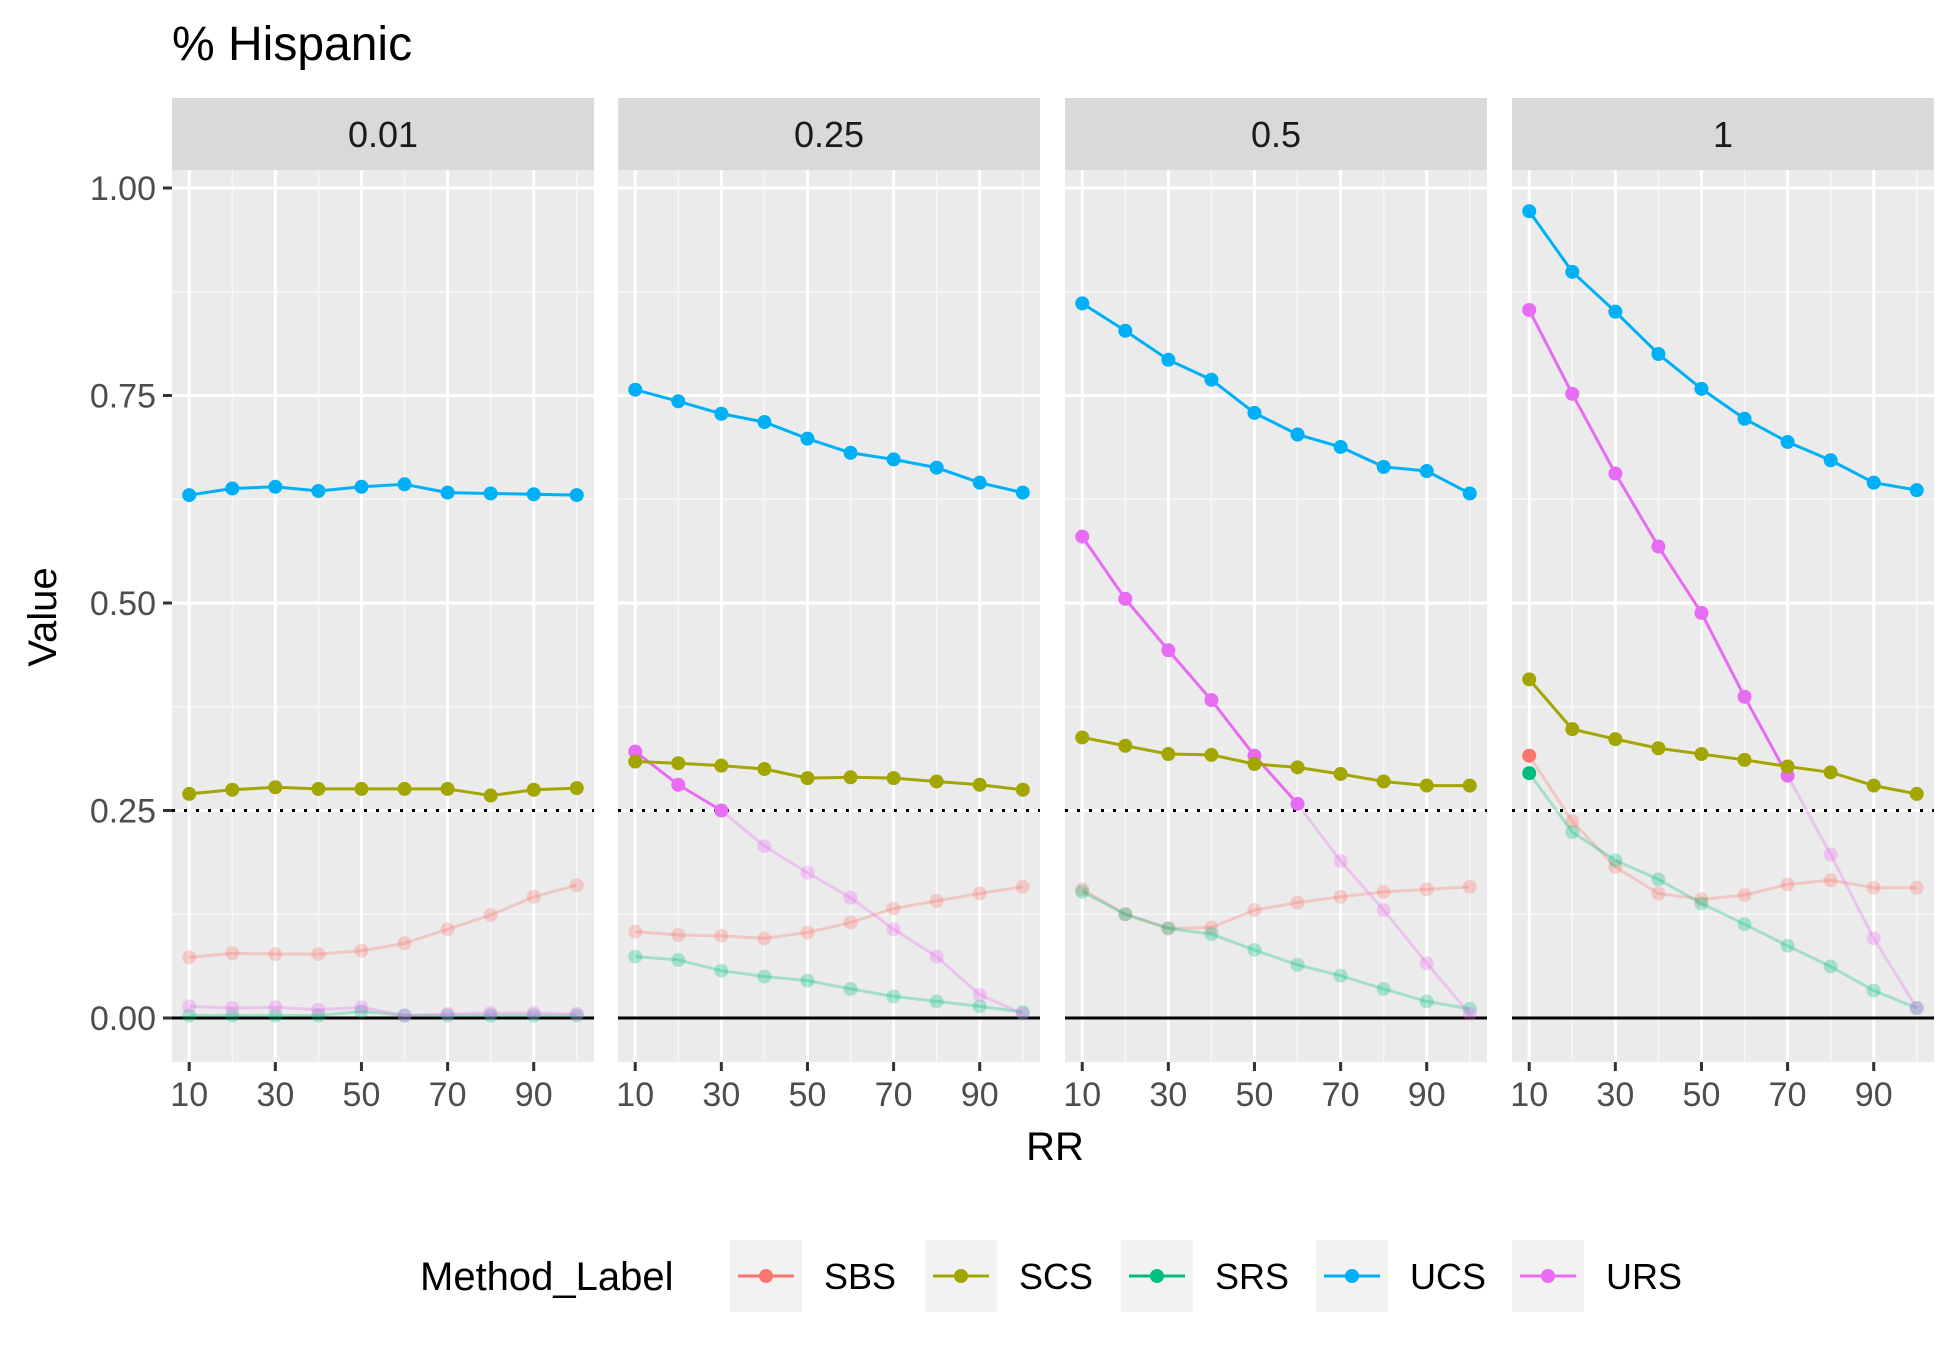 The width and height of the screenshot is (1950, 1350). What do you see at coordinates (1548, 1276) in the screenshot?
I see `legend-key-point` at bounding box center [1548, 1276].